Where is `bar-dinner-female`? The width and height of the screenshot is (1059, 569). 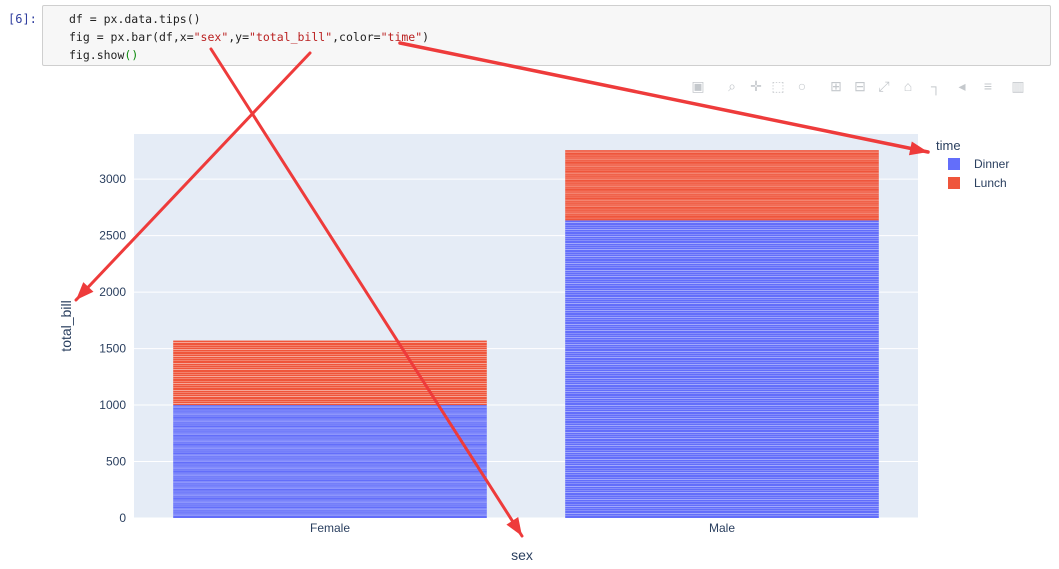
bar-dinner-female is located at coordinates (330, 461).